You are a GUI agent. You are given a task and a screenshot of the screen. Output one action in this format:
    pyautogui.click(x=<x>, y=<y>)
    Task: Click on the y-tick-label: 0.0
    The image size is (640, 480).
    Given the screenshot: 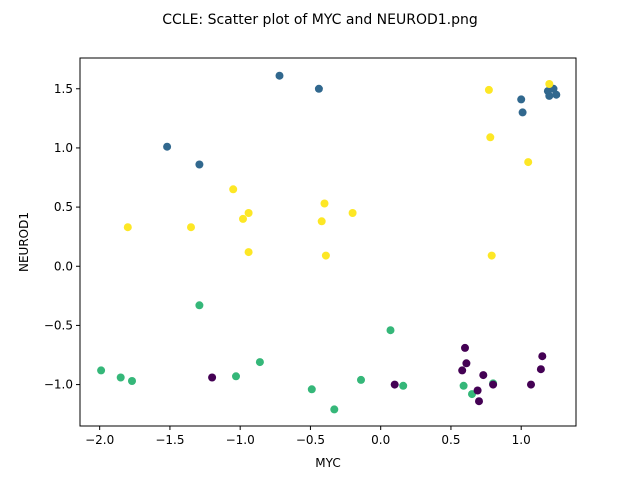 What is the action you would take?
    pyautogui.click(x=63, y=266)
    